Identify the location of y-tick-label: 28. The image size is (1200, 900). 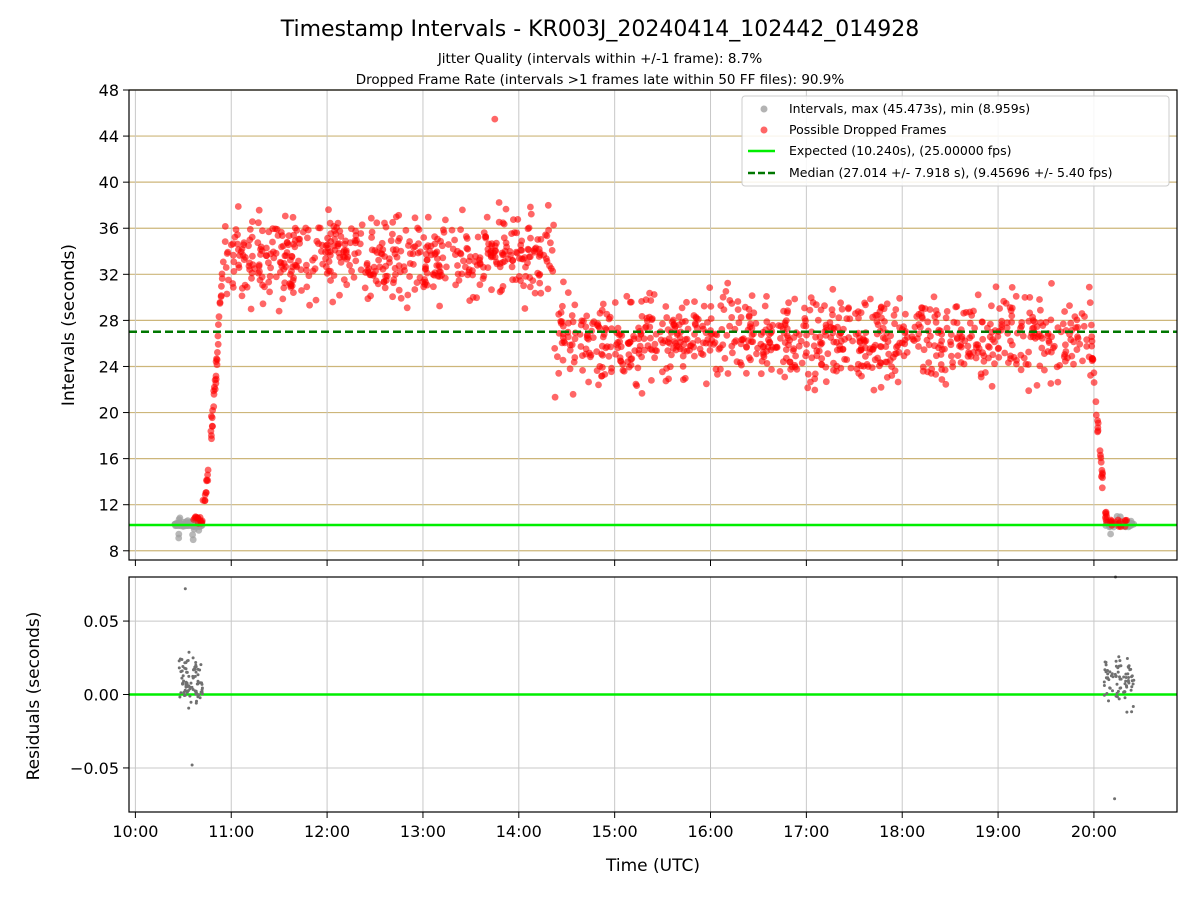
(109, 320).